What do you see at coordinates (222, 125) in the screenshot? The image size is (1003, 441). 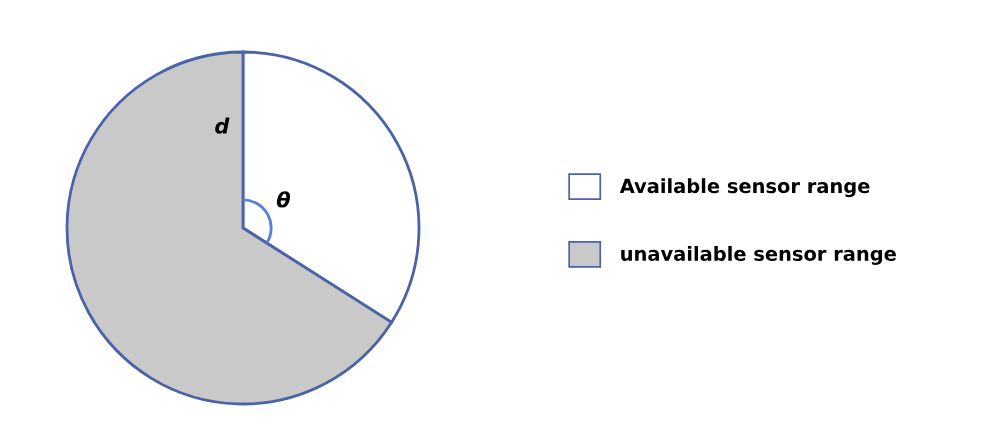 I see `text: d` at bounding box center [222, 125].